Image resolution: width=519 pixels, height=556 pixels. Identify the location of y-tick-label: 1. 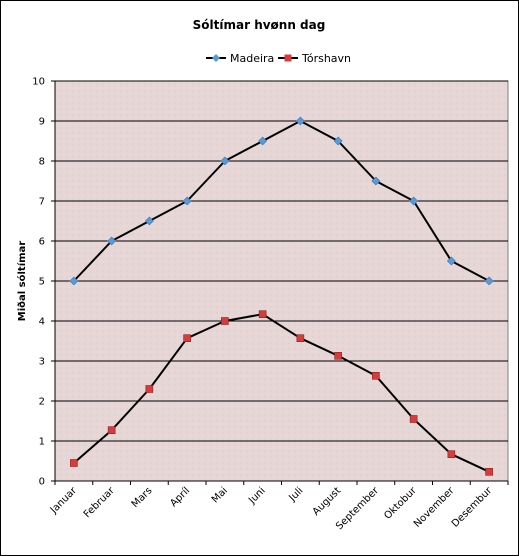
(42, 442).